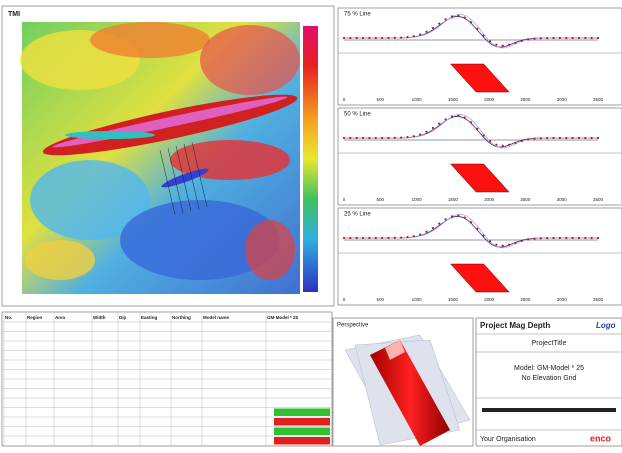 The height and width of the screenshot is (453, 622). Describe the element at coordinates (216, 317) in the screenshot. I see `table-header: Model name` at that location.